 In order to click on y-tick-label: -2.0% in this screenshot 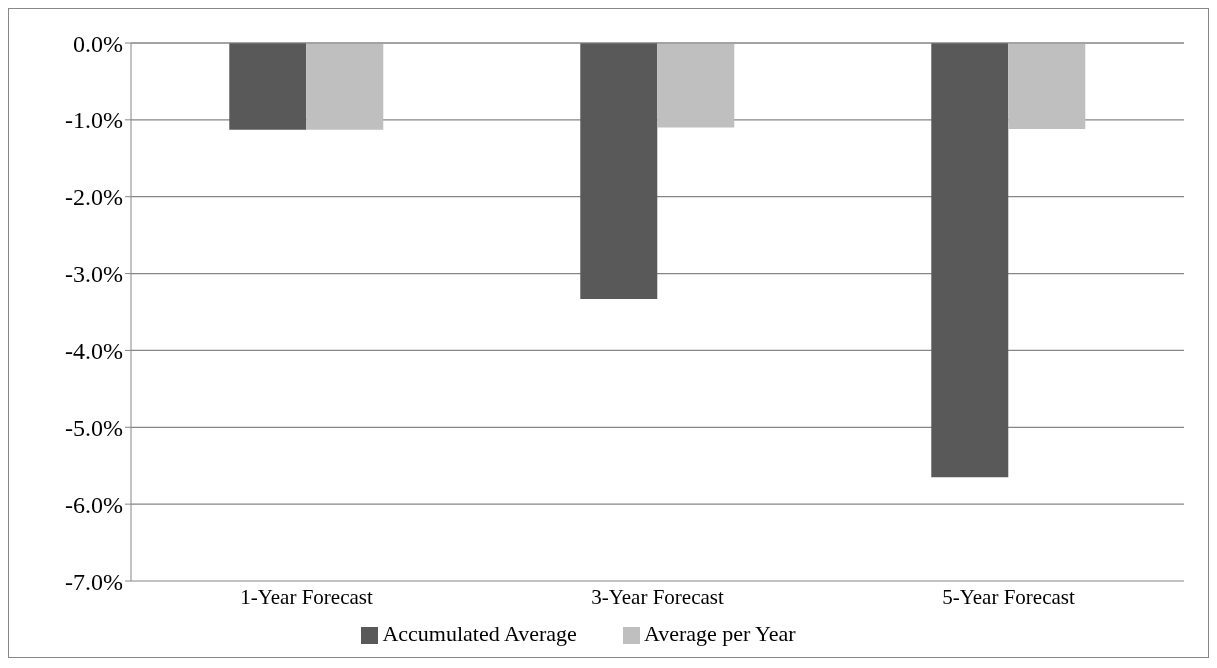, I will do `click(94, 197)`.